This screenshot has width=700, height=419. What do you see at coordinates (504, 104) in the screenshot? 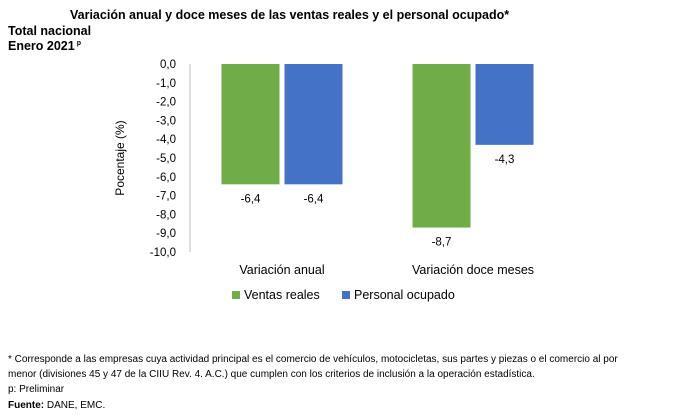
I see `bar-personal-doce-meses` at bounding box center [504, 104].